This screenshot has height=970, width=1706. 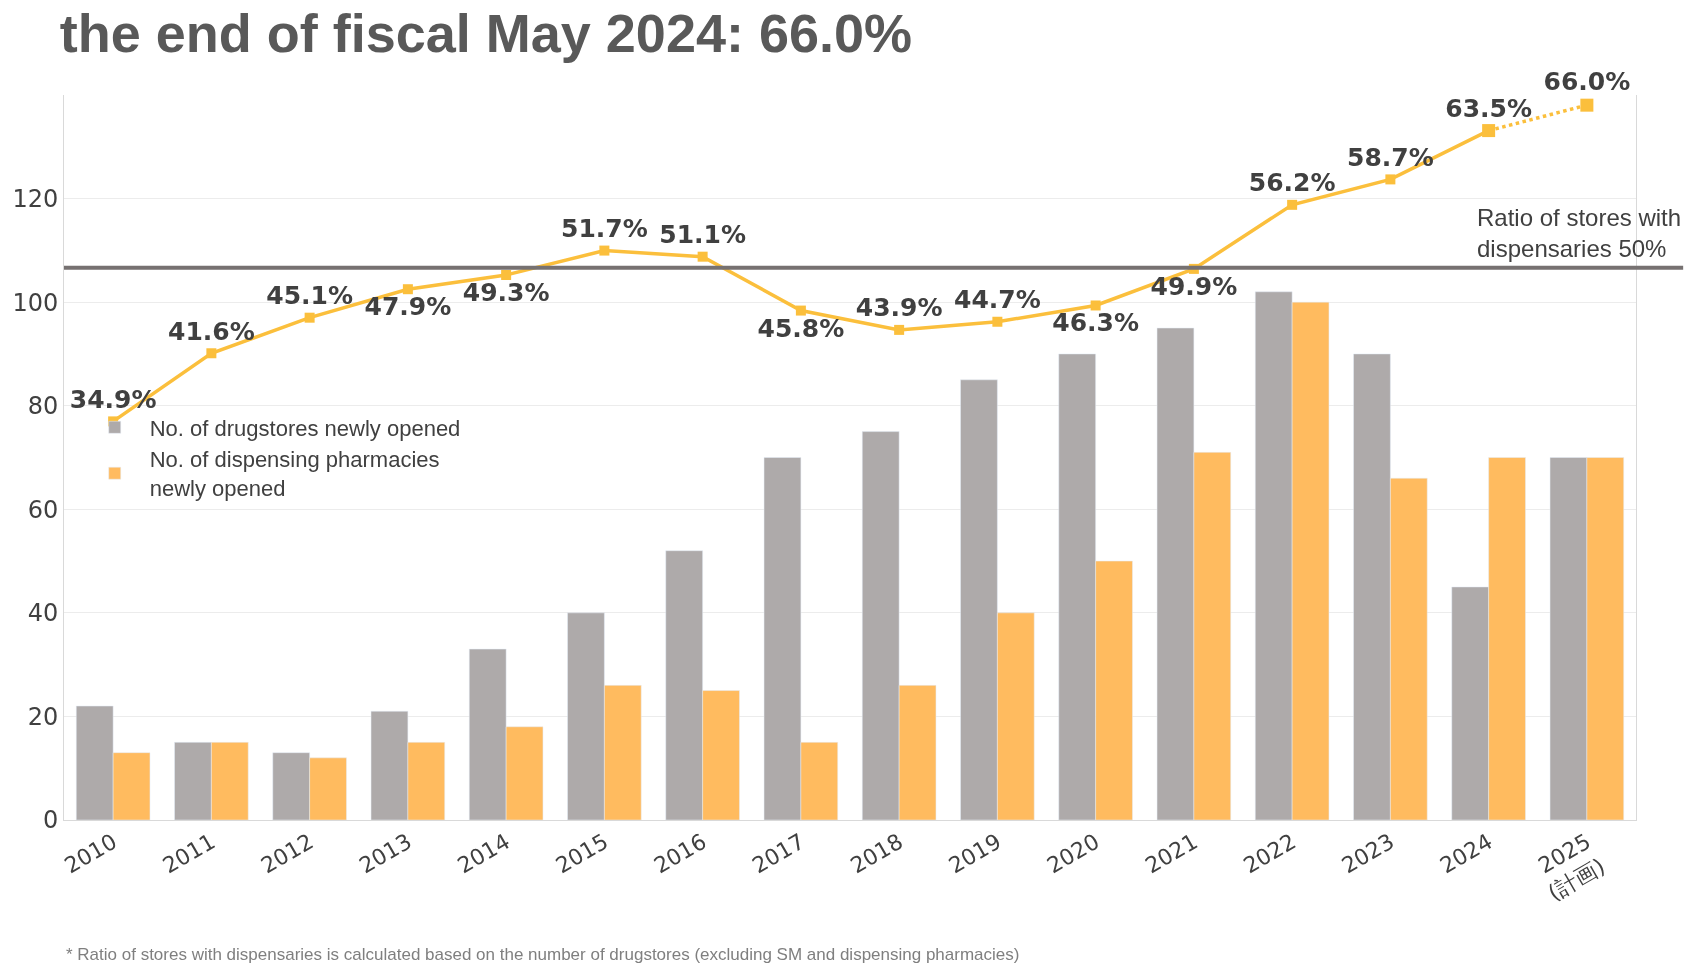 I want to click on data-label: 41.6%, so click(x=211, y=331).